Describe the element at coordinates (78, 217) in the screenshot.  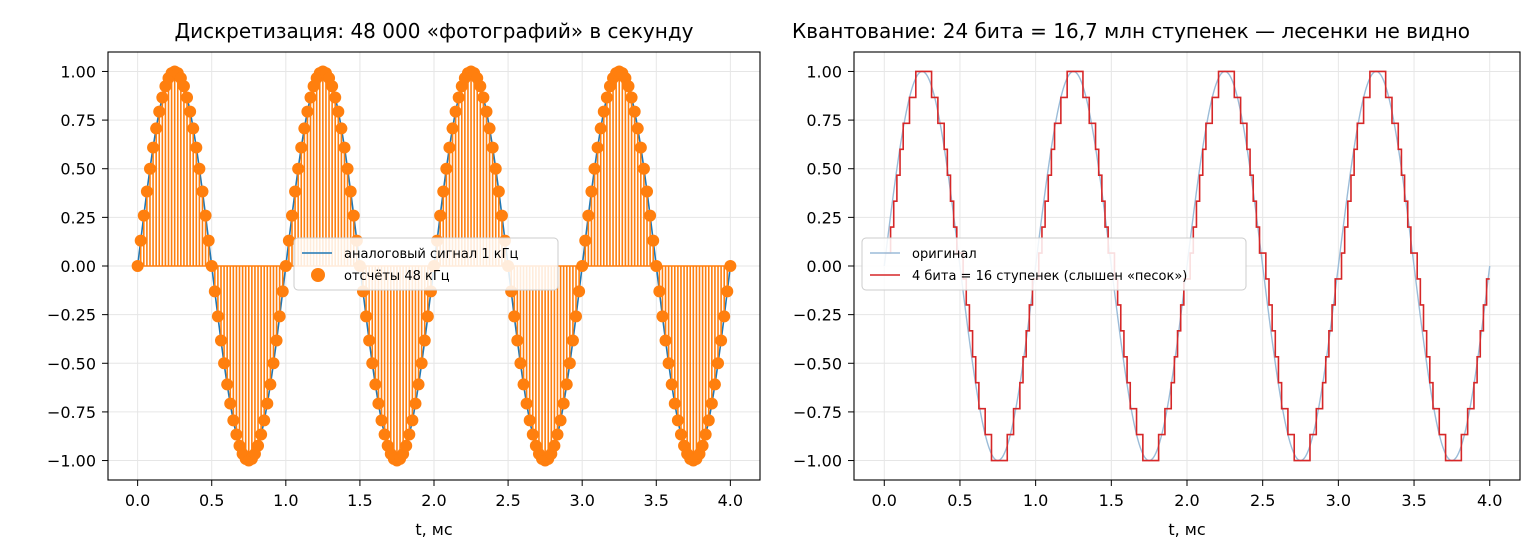
I see `y-tick-label: 0.25` at that location.